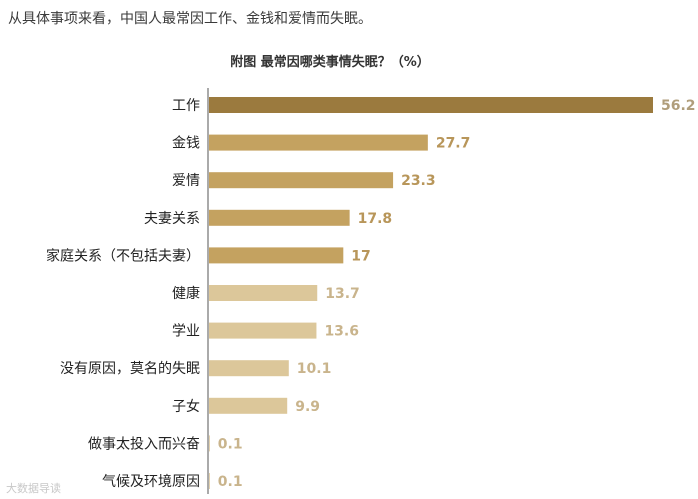 Image resolution: width=698 pixels, height=499 pixels. I want to click on value-label: 27.7, so click(453, 144).